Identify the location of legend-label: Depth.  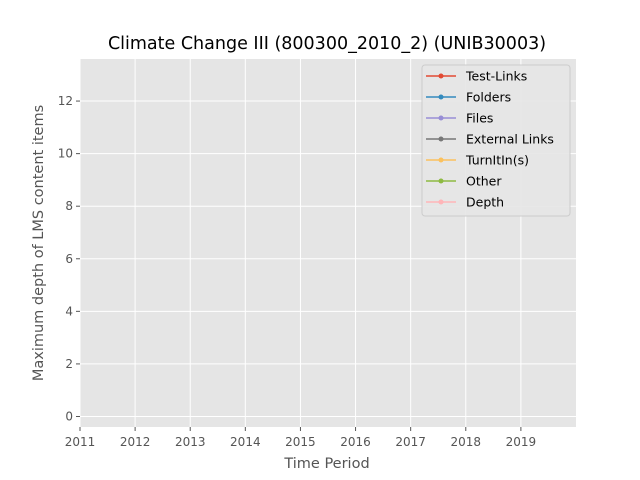
(485, 202).